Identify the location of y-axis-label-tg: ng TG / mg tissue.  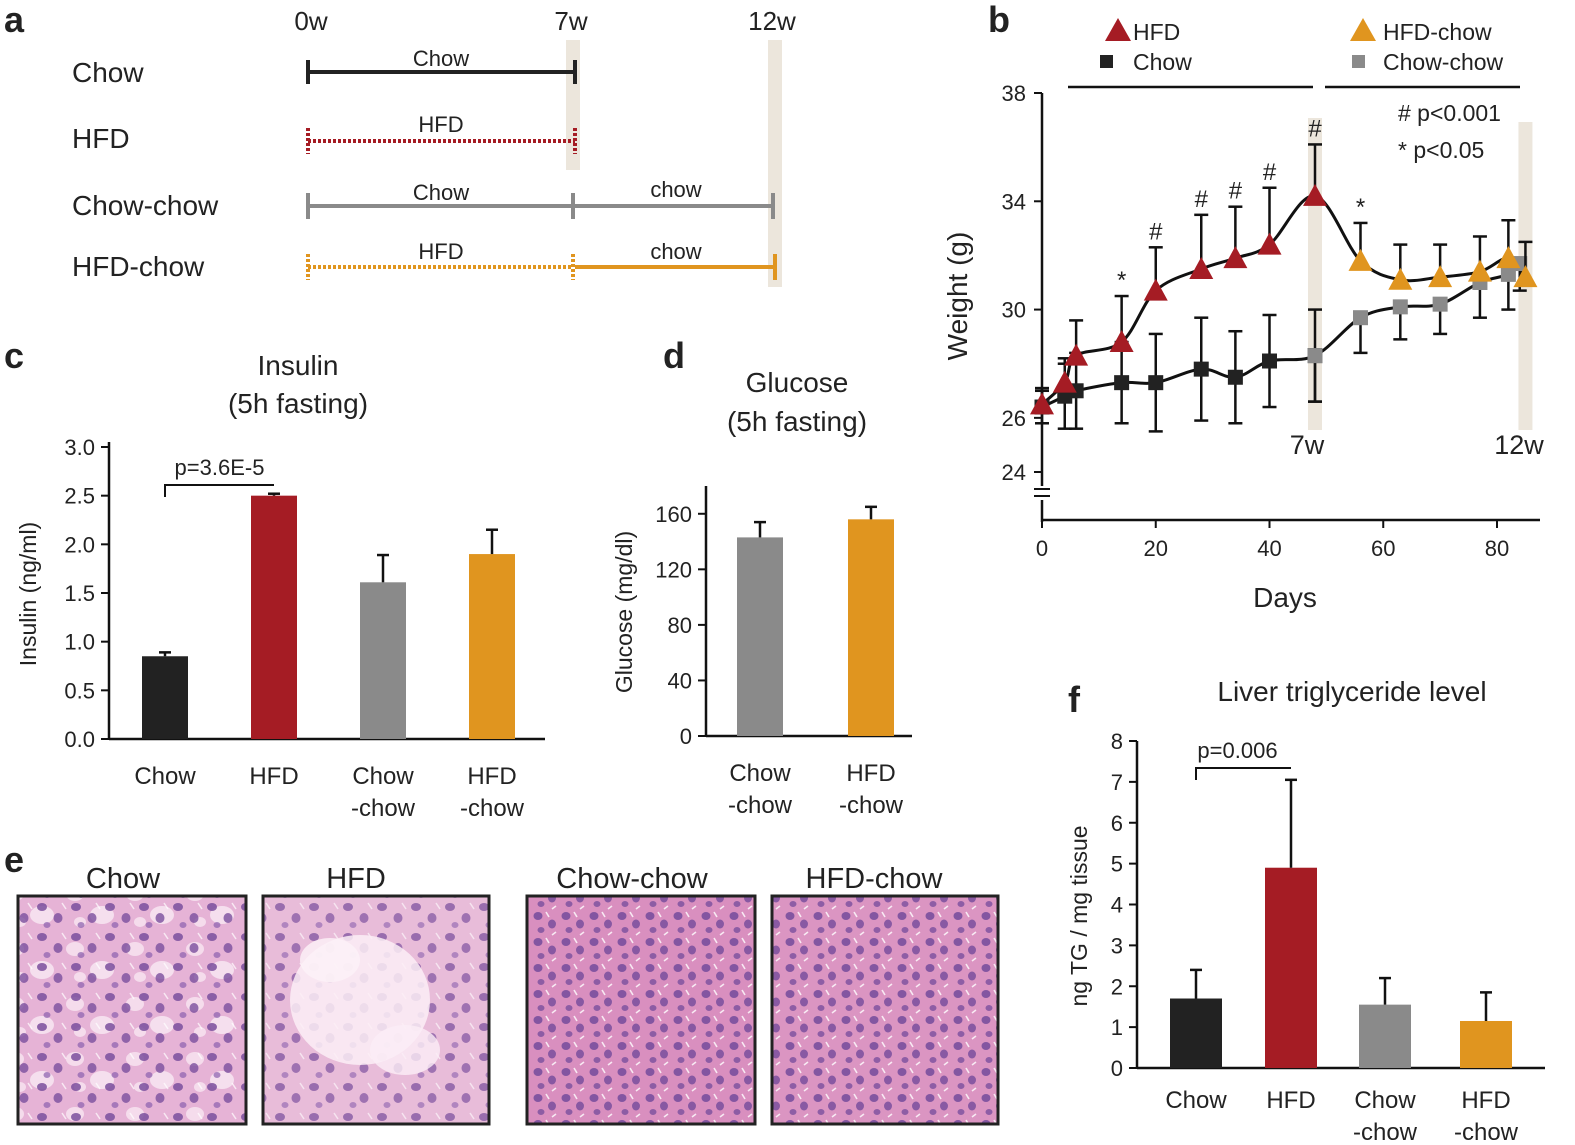
(1079, 915).